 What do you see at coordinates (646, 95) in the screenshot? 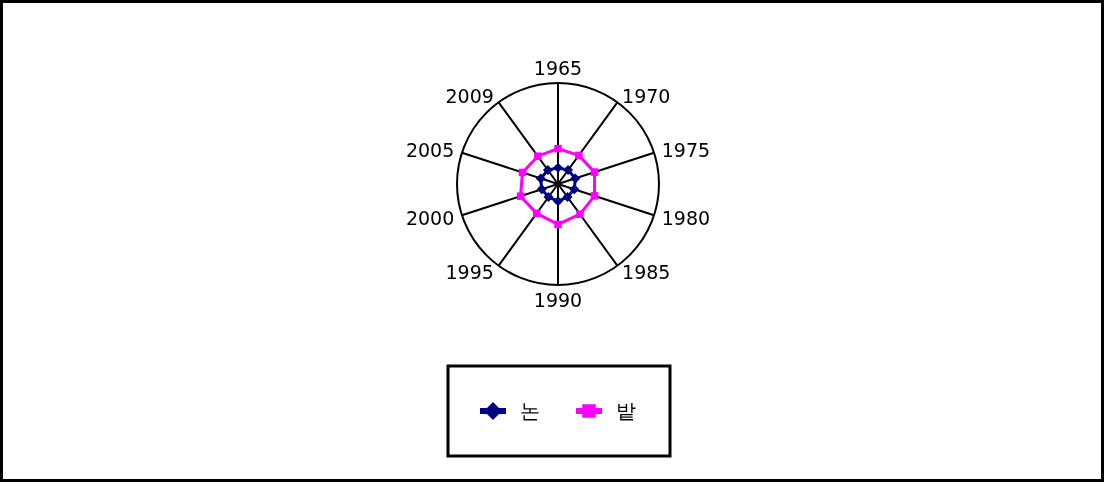
I see `spoke-label: 1970` at bounding box center [646, 95].